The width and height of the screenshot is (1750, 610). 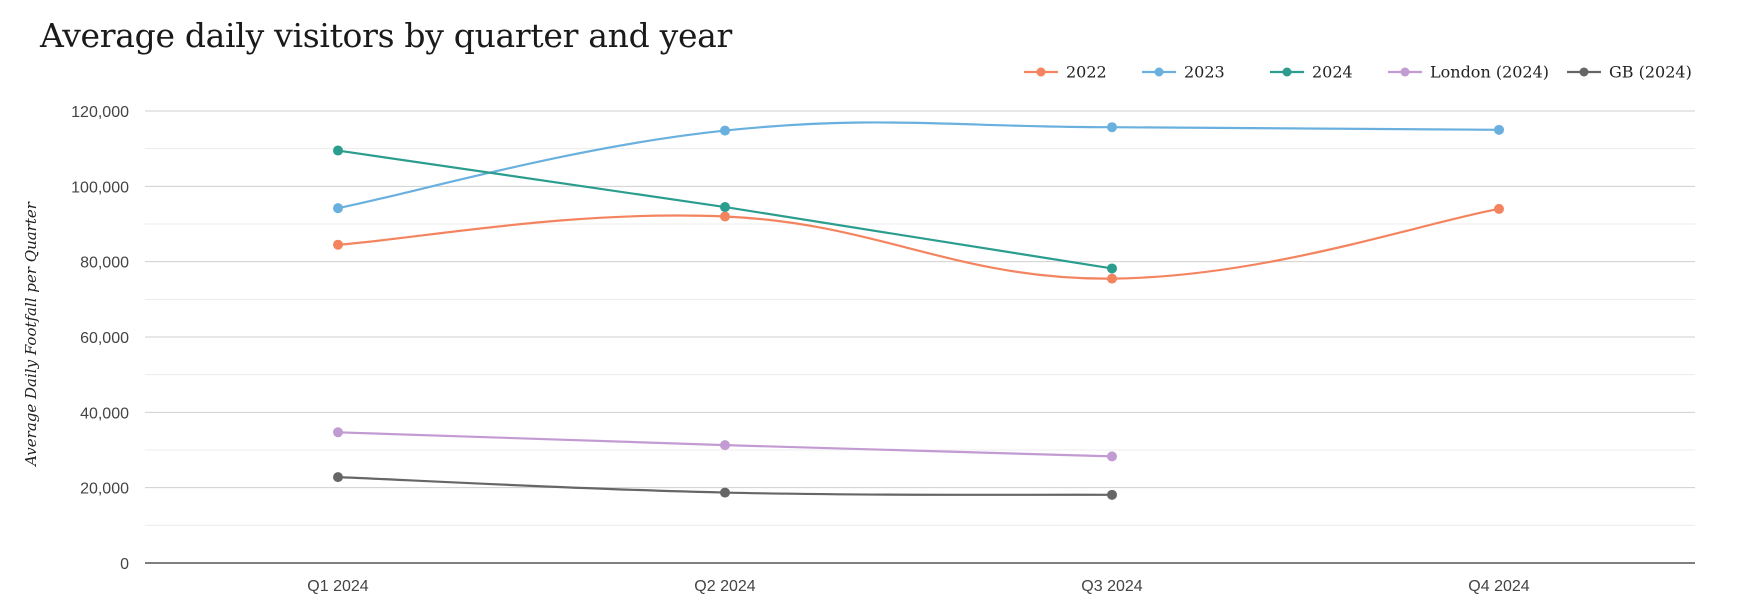 I want to click on legend-item: 2022, so click(x=1065, y=72).